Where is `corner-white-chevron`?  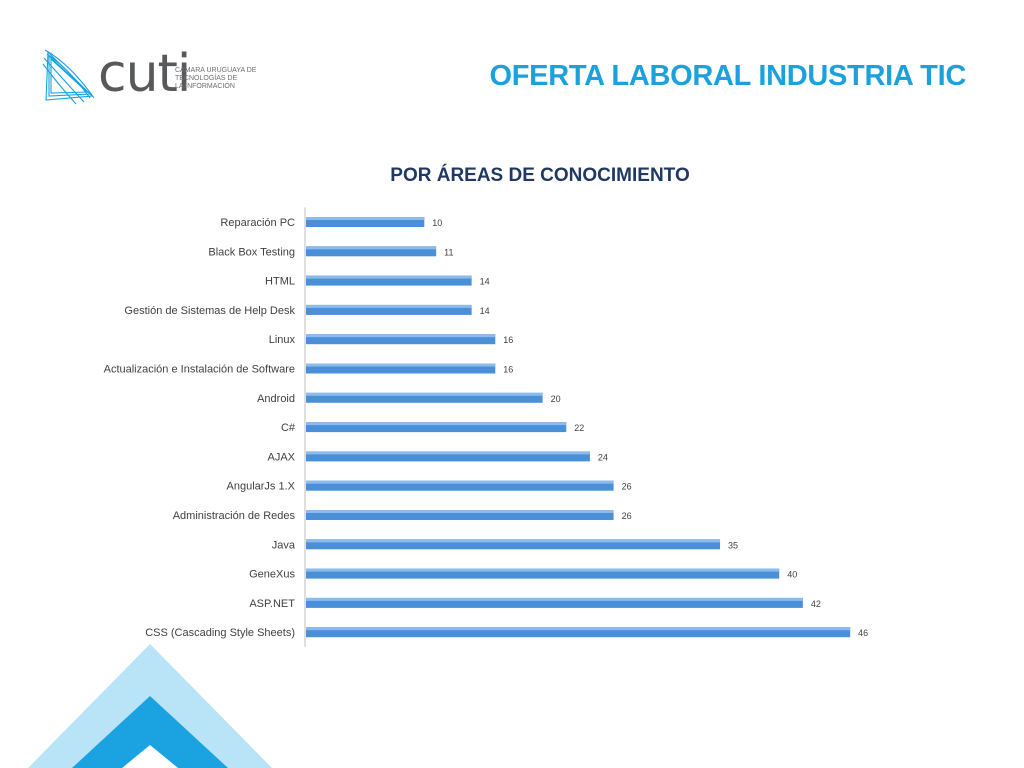
corner-white-chevron is located at coordinates (150, 756).